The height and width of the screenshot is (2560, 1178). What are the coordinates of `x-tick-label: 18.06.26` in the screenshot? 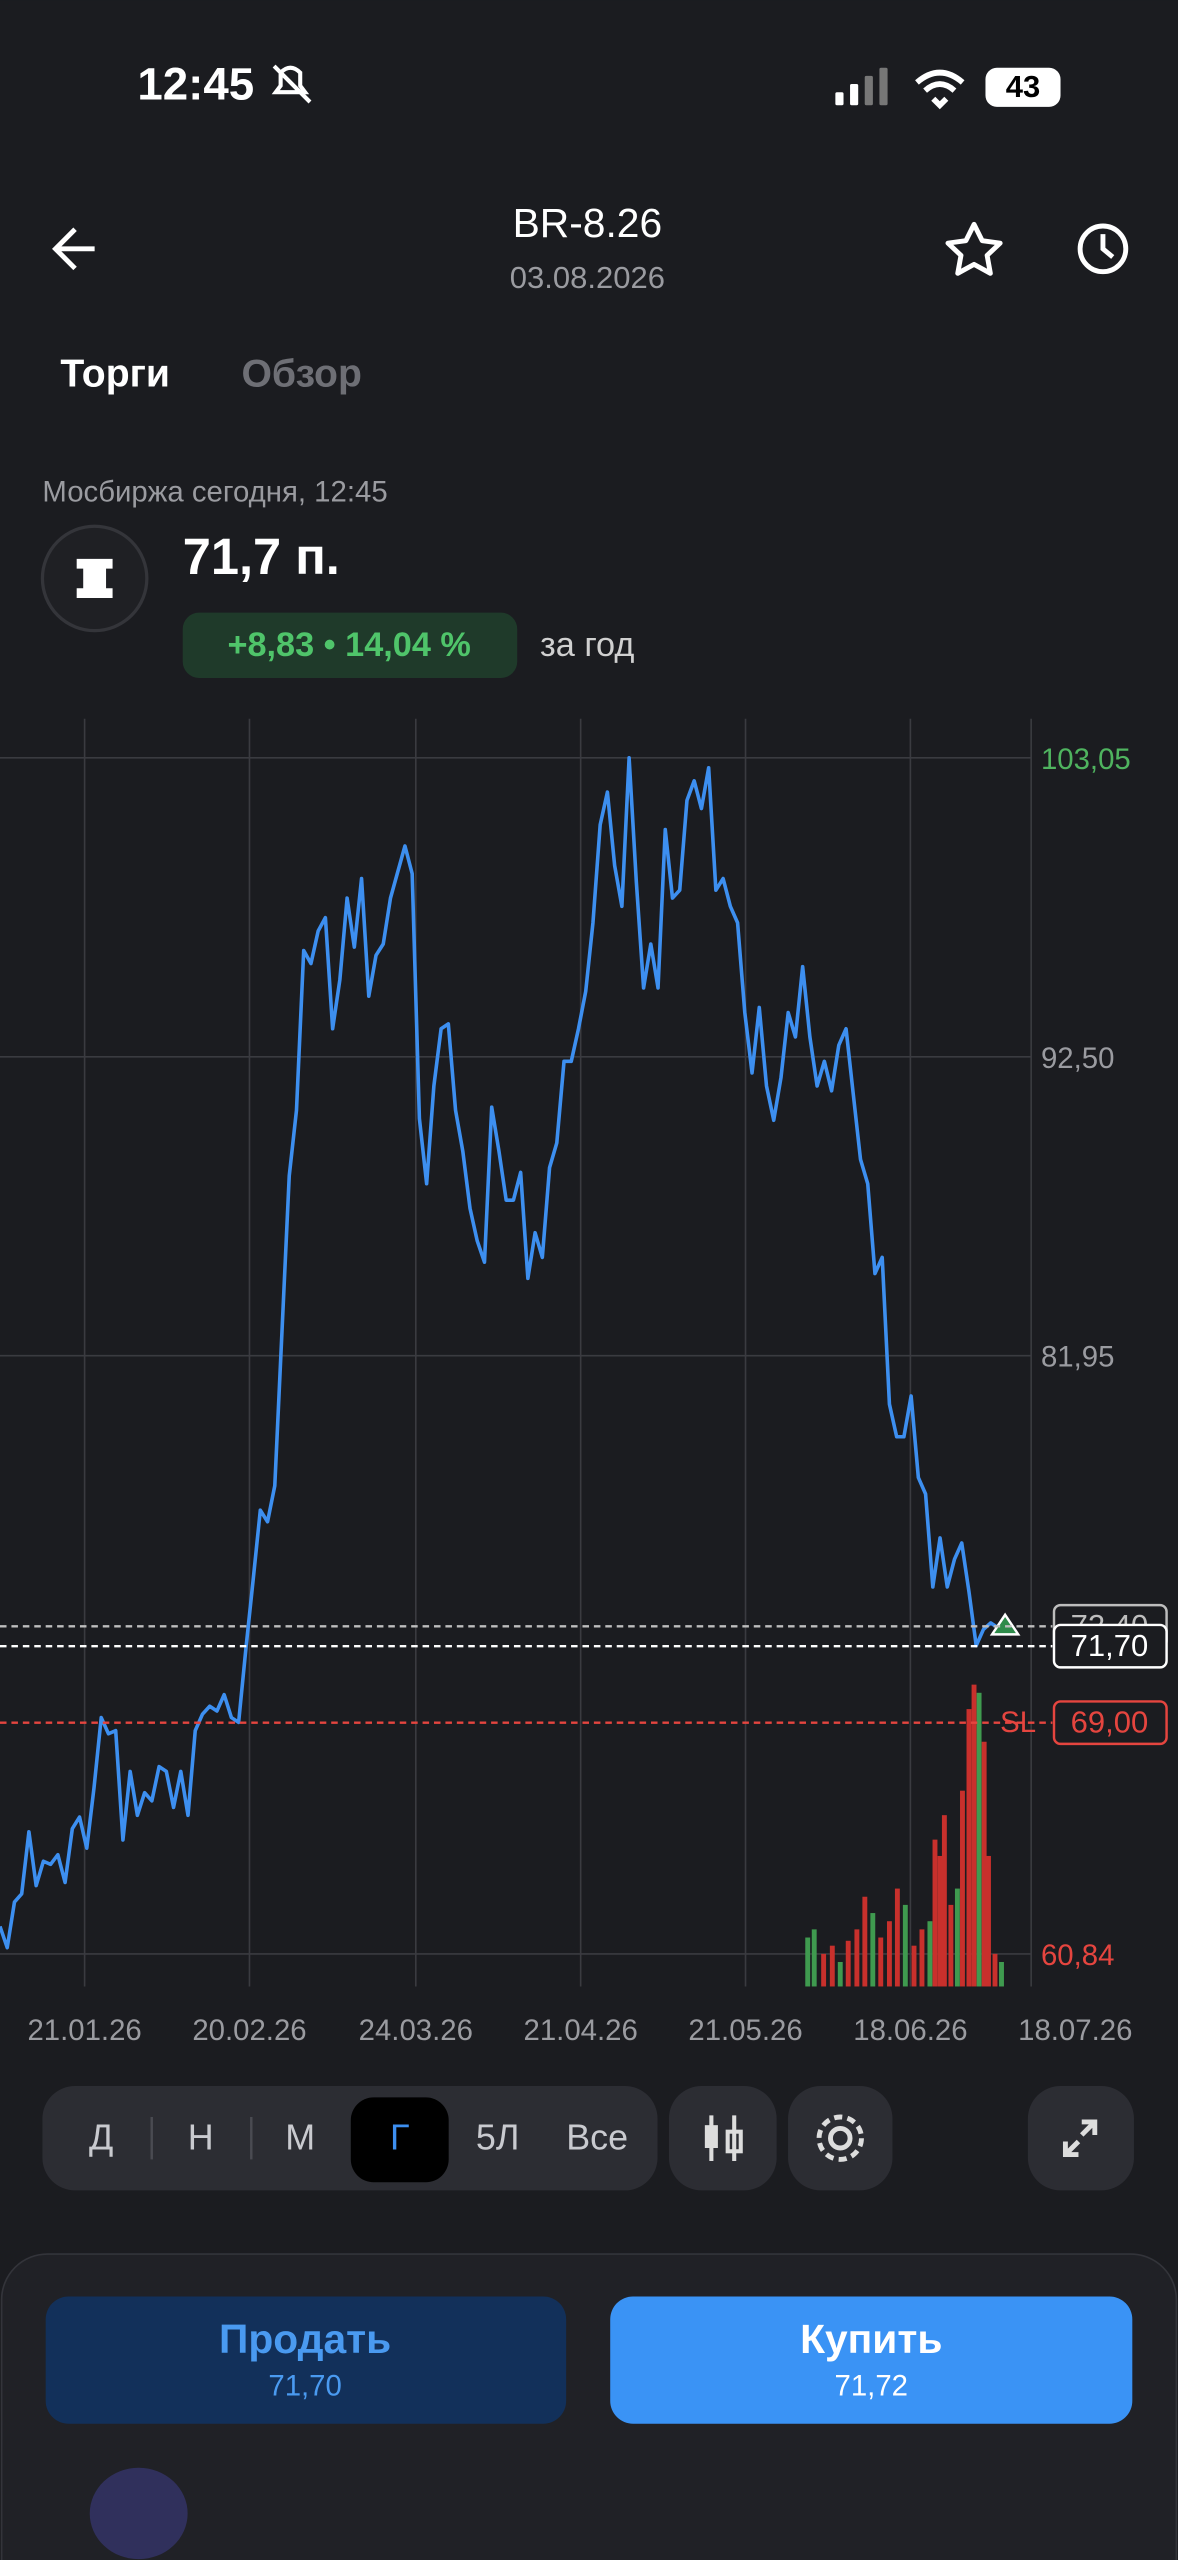 It's located at (910, 2030).